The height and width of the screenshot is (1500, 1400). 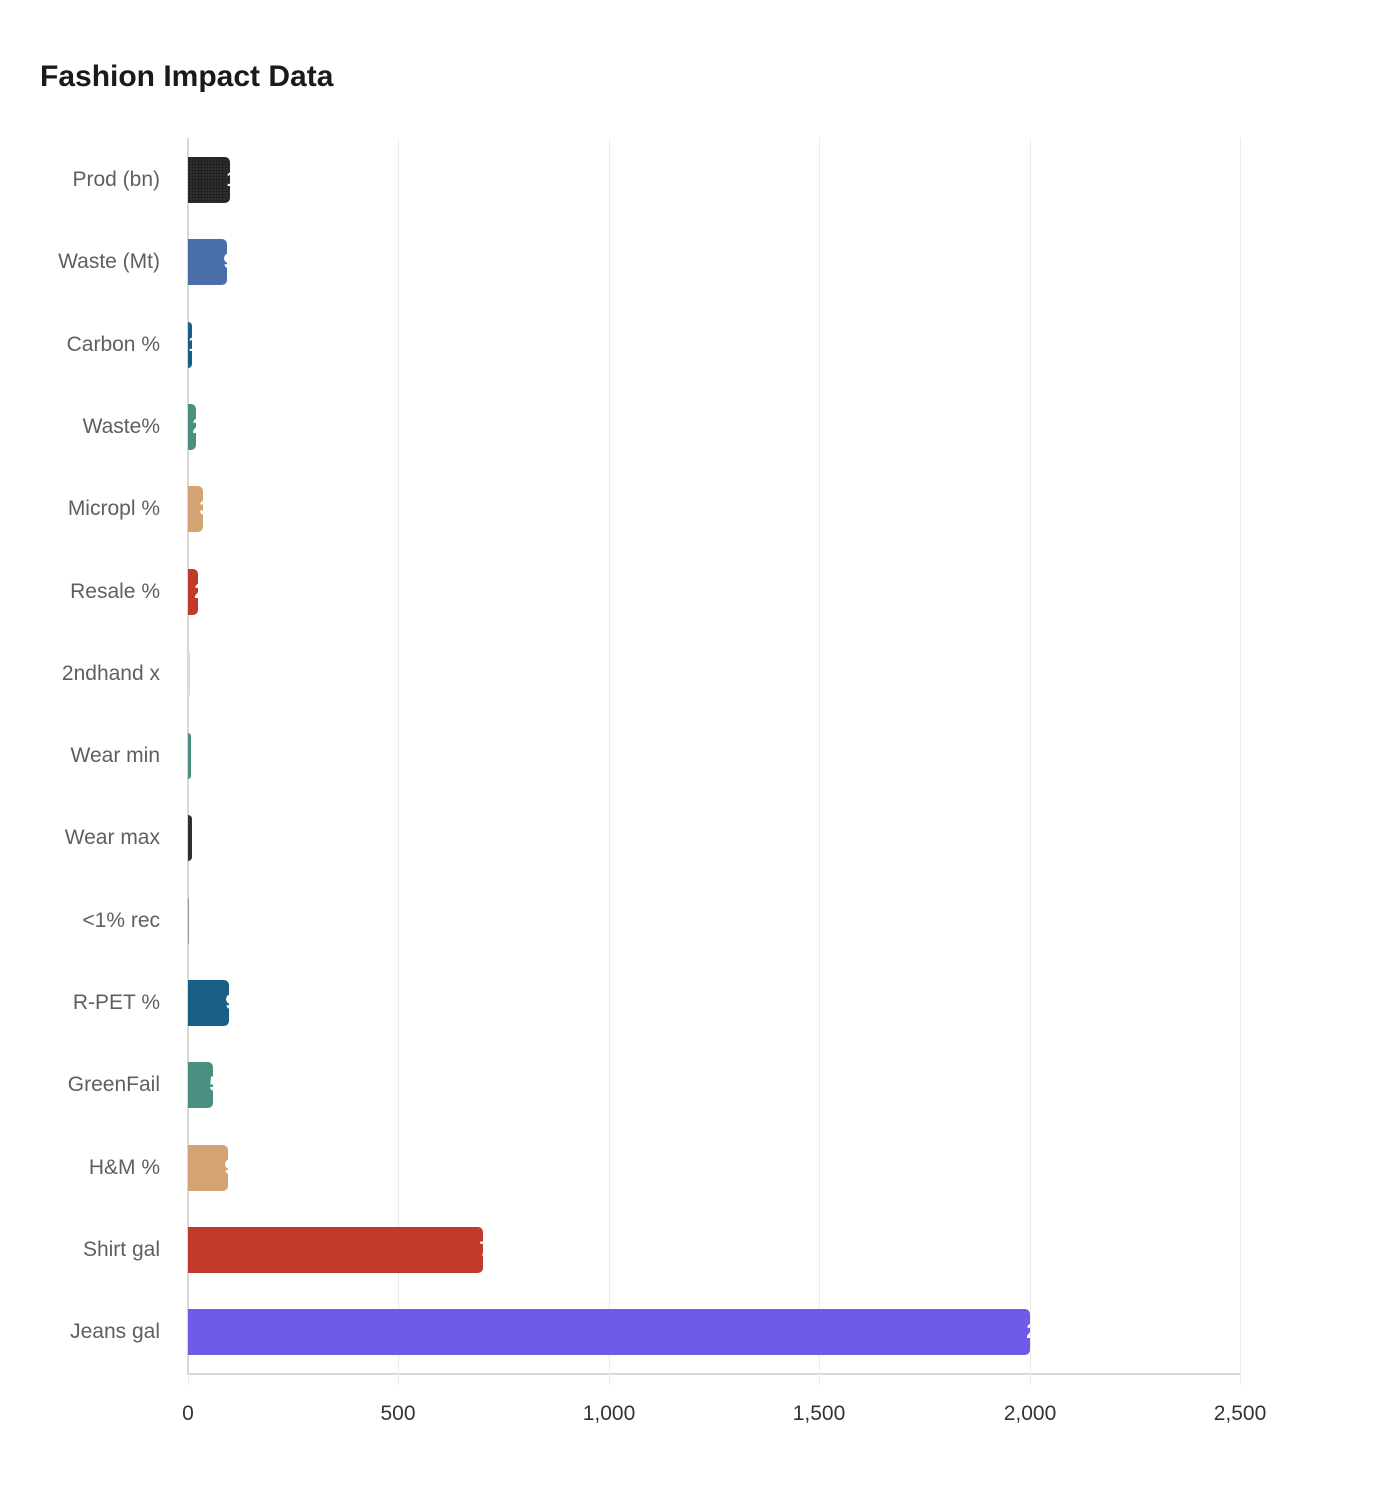 What do you see at coordinates (110, 673) in the screenshot?
I see `category-label: 2ndhand x` at bounding box center [110, 673].